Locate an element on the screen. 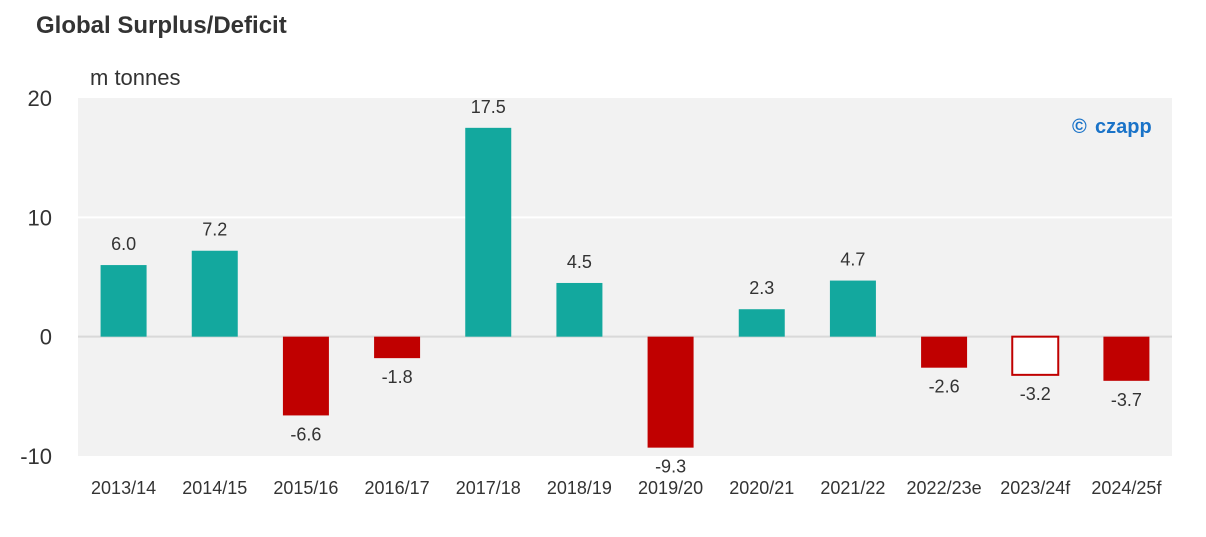 The height and width of the screenshot is (537, 1206). data-label: 7.2 is located at coordinates (214, 230).